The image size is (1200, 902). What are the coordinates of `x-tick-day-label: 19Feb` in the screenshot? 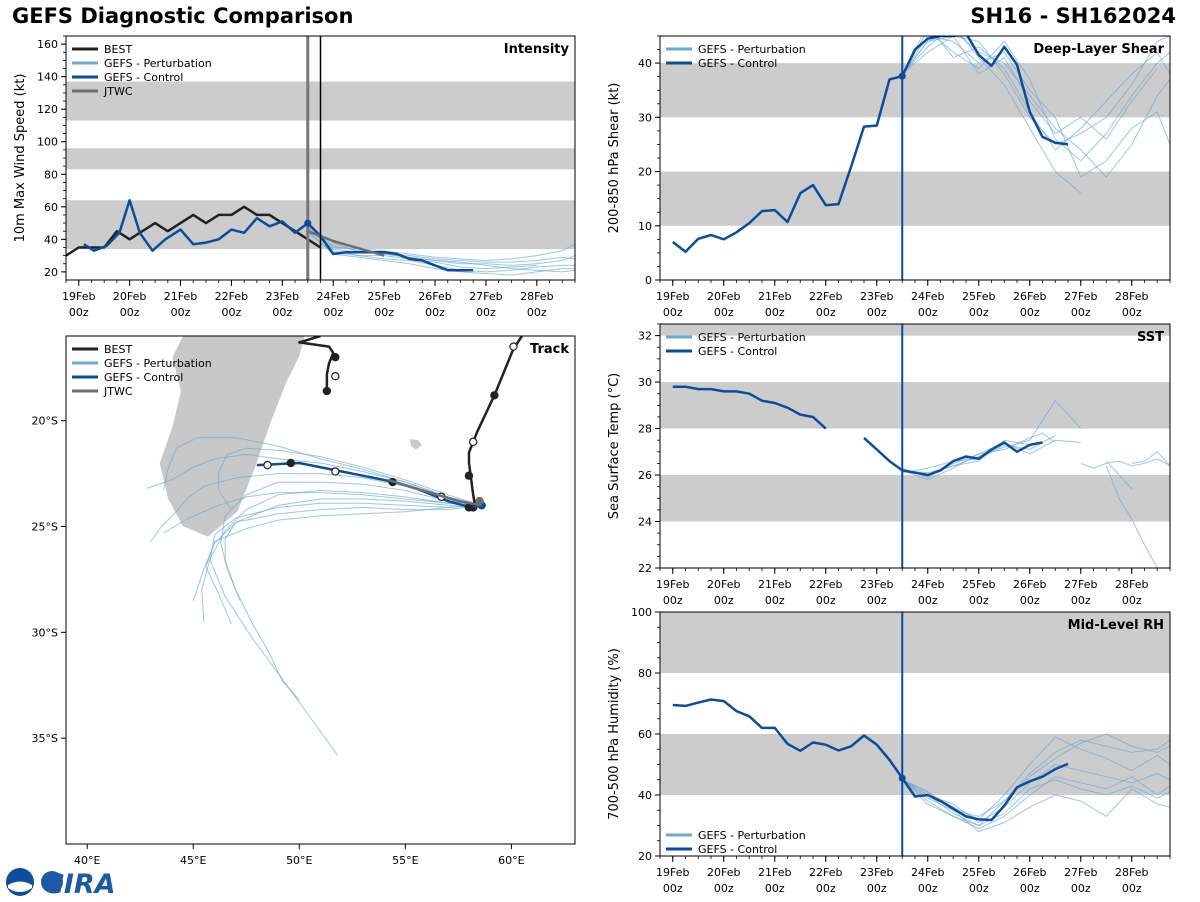 It's located at (672, 584).